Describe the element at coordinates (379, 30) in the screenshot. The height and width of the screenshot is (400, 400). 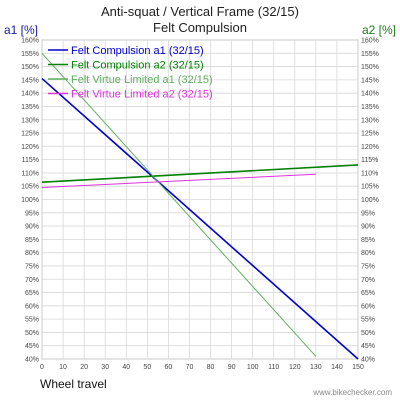
I see `y2-axis-label: a2 [%]` at that location.